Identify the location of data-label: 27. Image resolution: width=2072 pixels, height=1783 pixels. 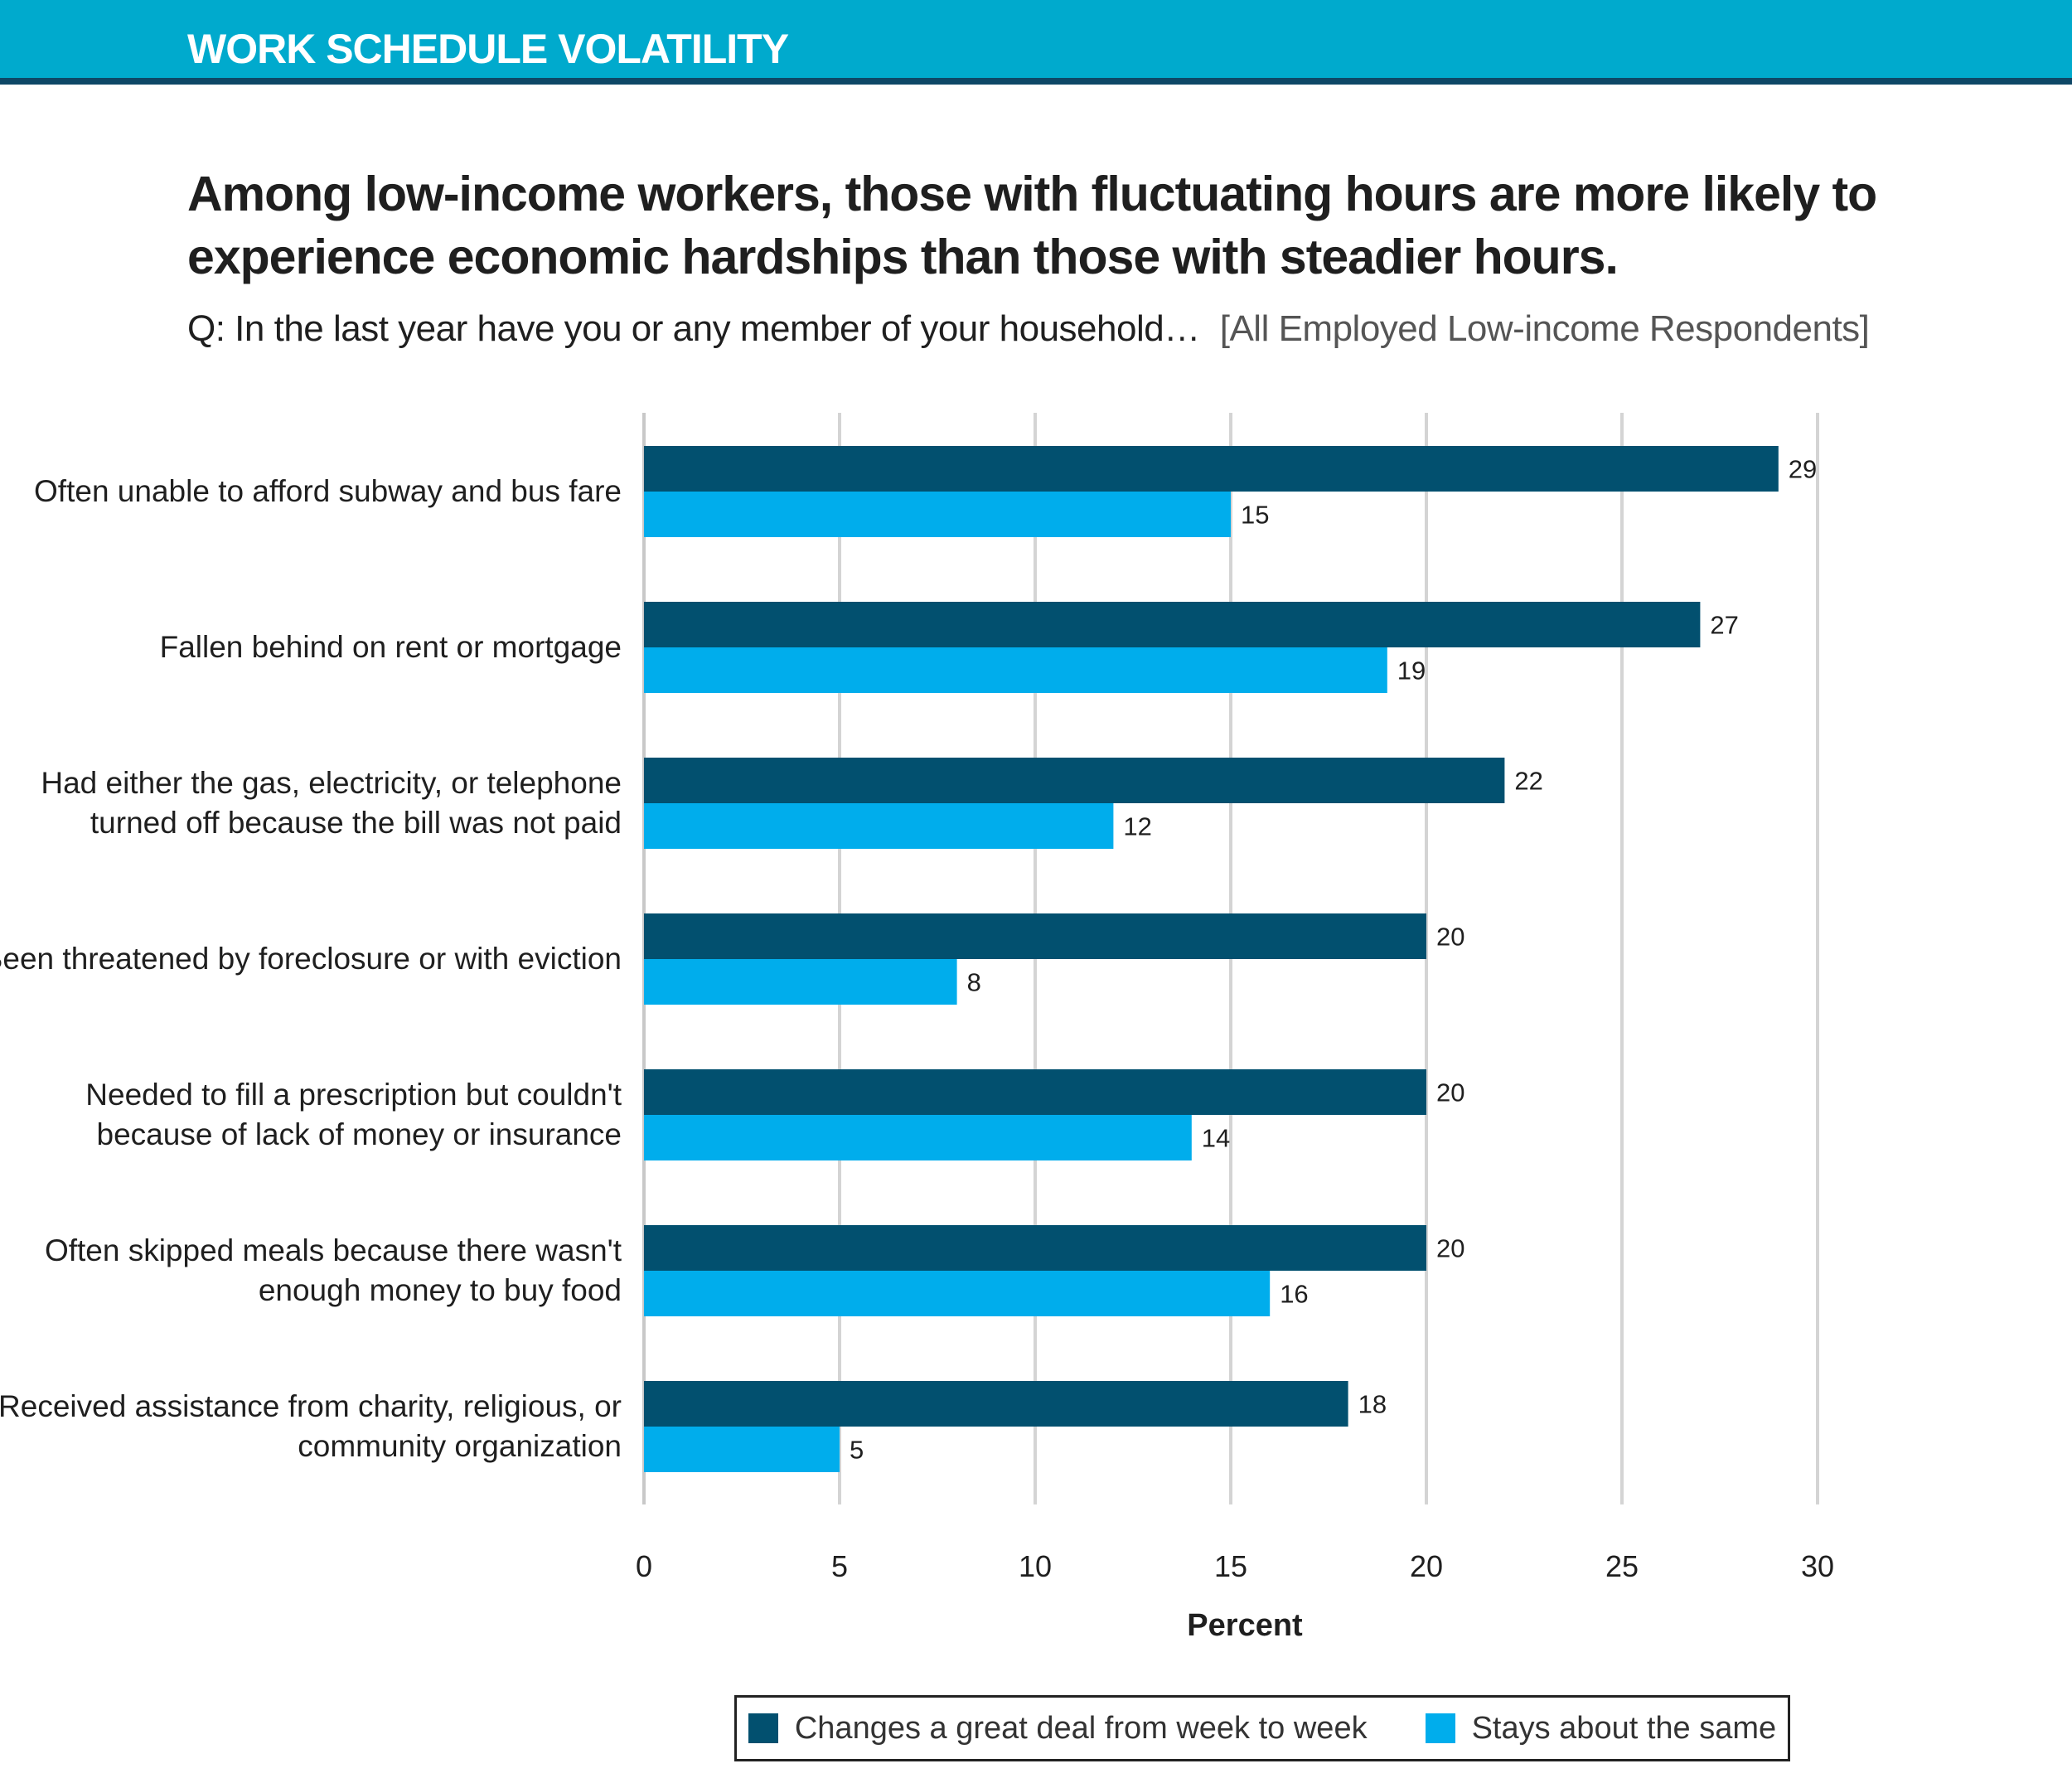
(1724, 625).